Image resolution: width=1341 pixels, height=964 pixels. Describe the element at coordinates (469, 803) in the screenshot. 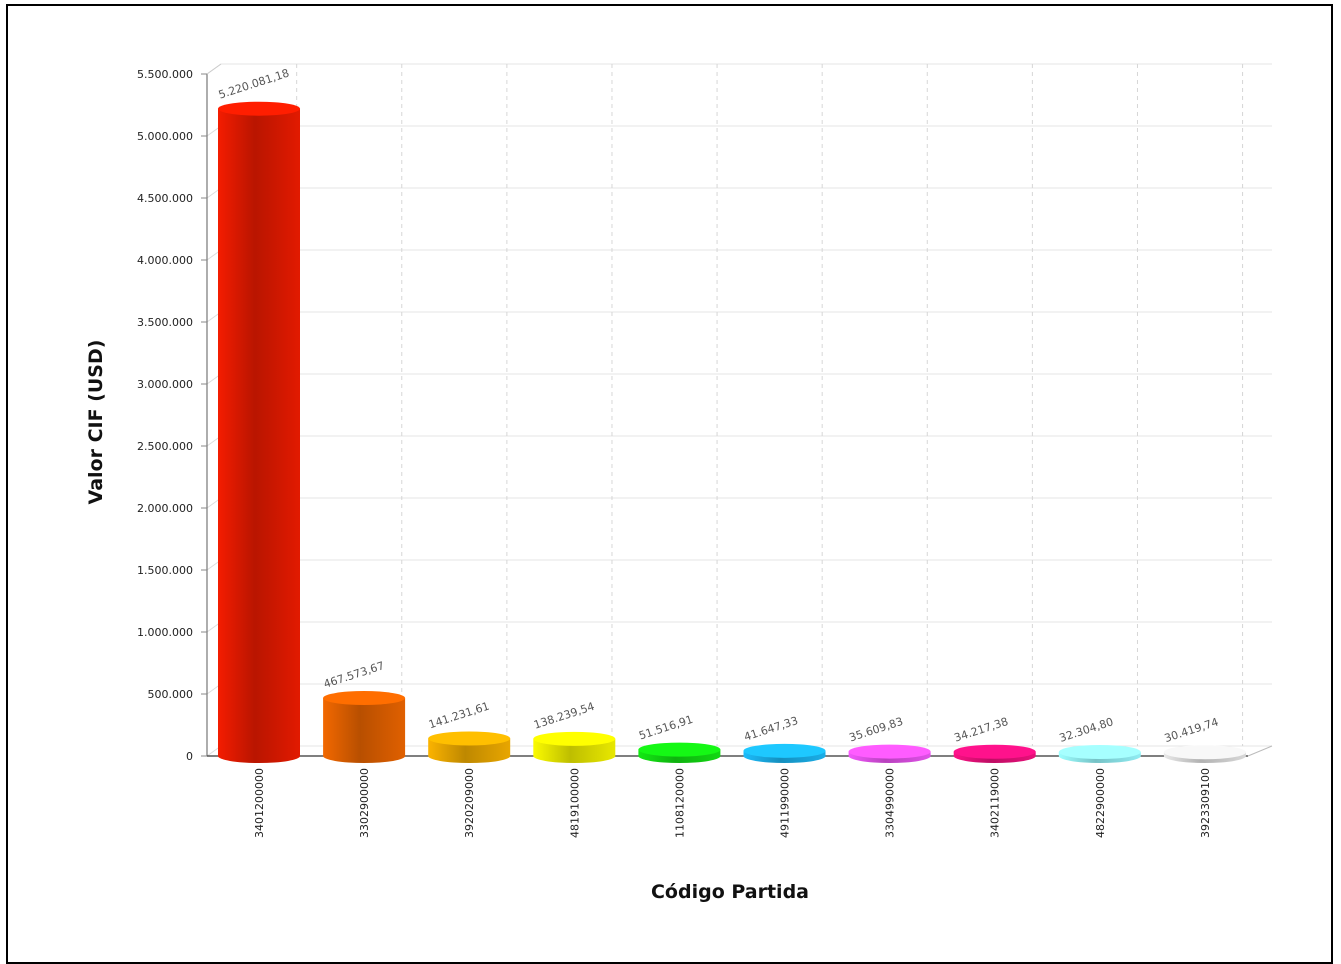

I see `x-tick-label: 3920209000` at that location.